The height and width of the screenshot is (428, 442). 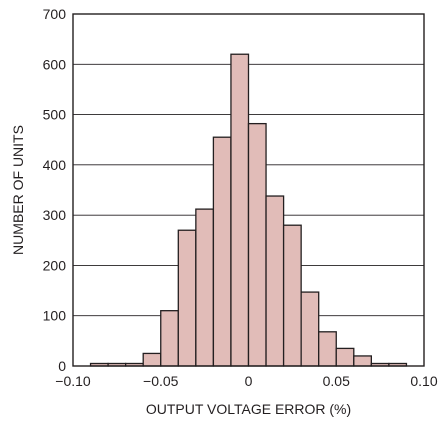 I want to click on y-tick-label-3: 300, so click(x=55, y=215).